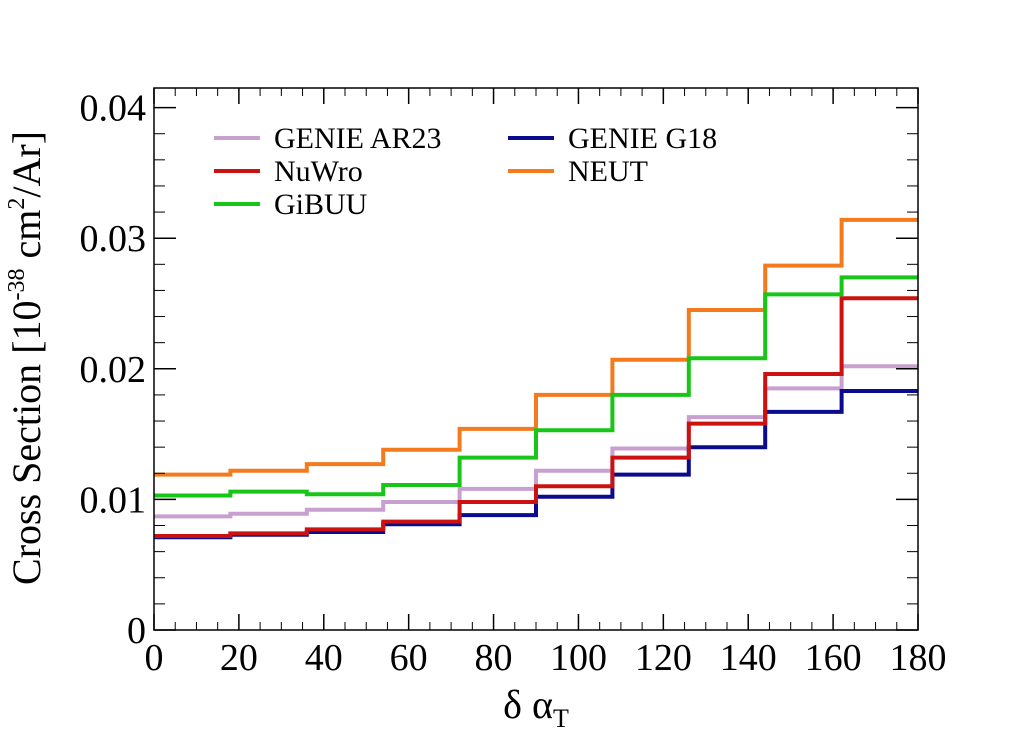 Image resolution: width=1020 pixels, height=740 pixels. What do you see at coordinates (26, 239) in the screenshot?
I see `y-axis-title-mid: cm` at bounding box center [26, 239].